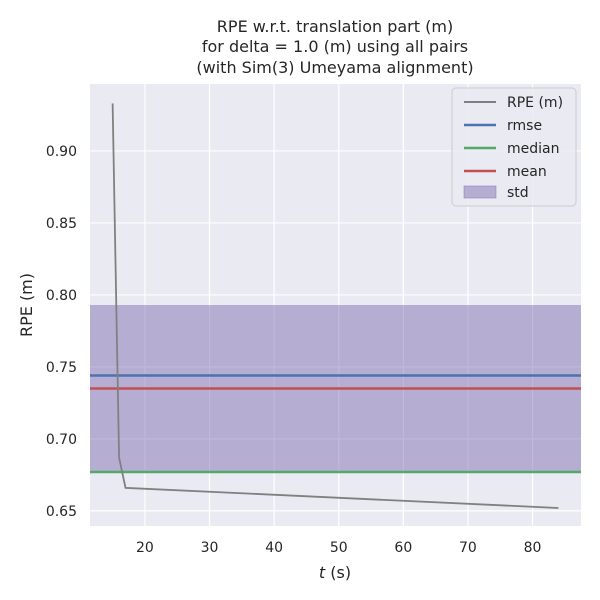 This screenshot has height=600, width=600. What do you see at coordinates (61, 512) in the screenshot?
I see `y-tick-label: 0.65` at bounding box center [61, 512].